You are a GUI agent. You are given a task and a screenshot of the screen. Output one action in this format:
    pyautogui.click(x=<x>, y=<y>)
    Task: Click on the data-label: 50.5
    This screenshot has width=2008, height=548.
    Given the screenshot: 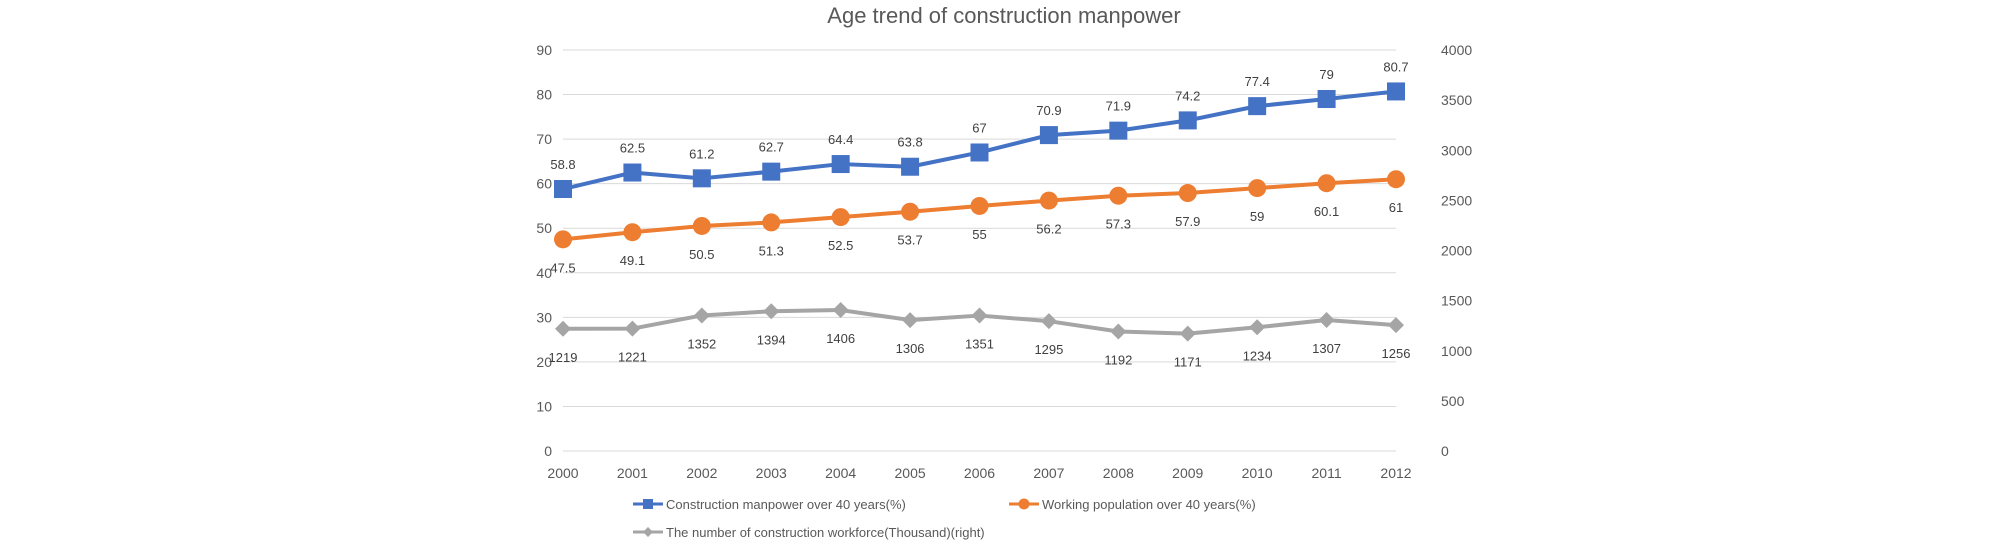 What is the action you would take?
    pyautogui.click(x=701, y=254)
    